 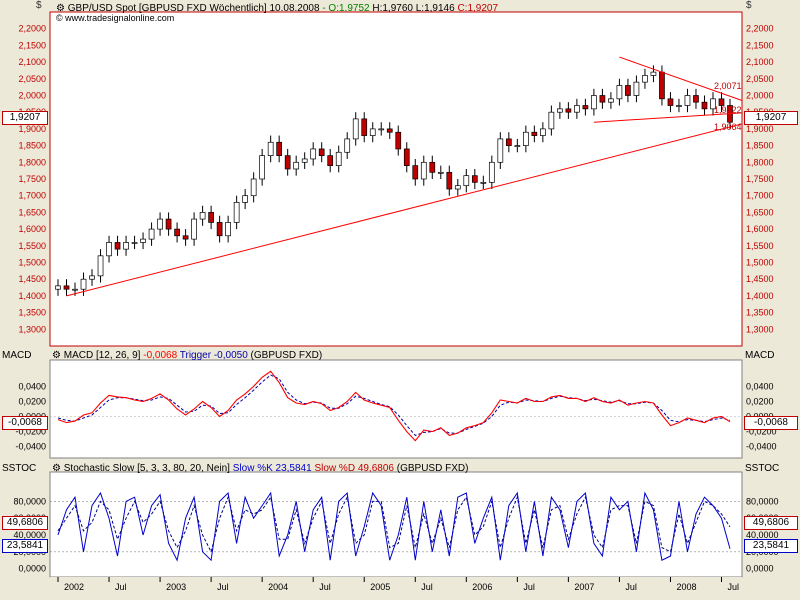 I want to click on price-ytick-left: 1,8000, so click(x=32, y=162).